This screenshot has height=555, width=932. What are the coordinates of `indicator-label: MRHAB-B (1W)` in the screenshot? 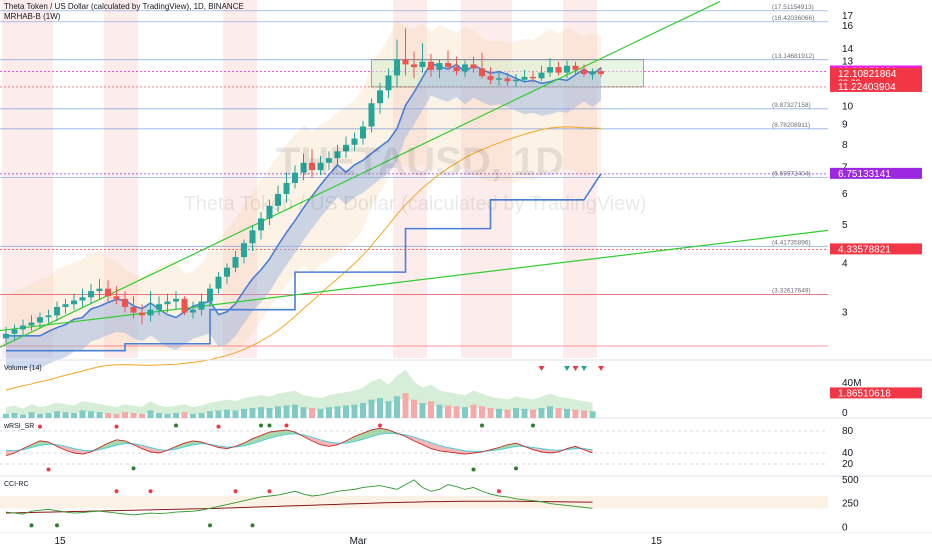 It's located at (32, 16).